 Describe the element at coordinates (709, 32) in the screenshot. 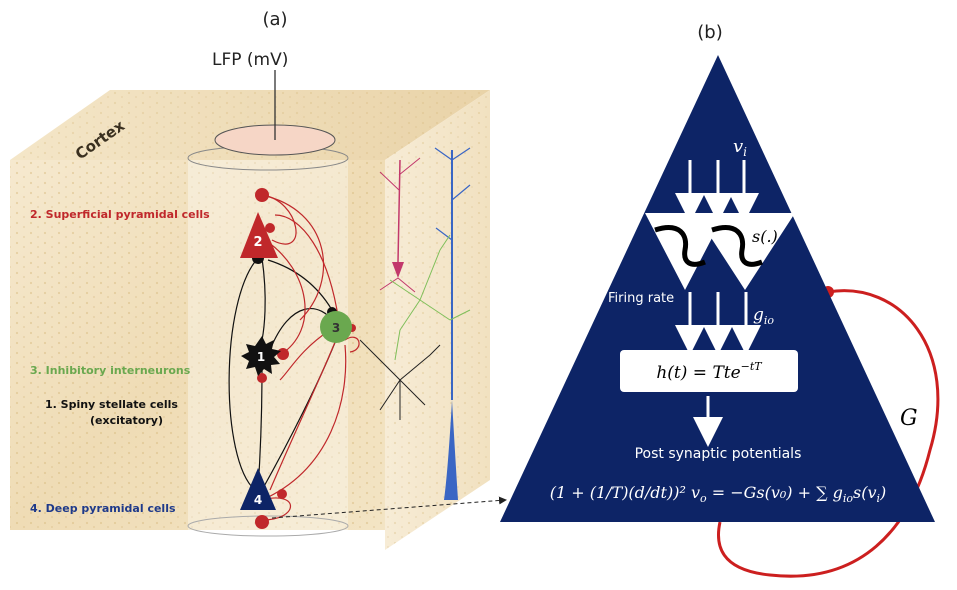

I see `panel-b-label: (b)` at that location.